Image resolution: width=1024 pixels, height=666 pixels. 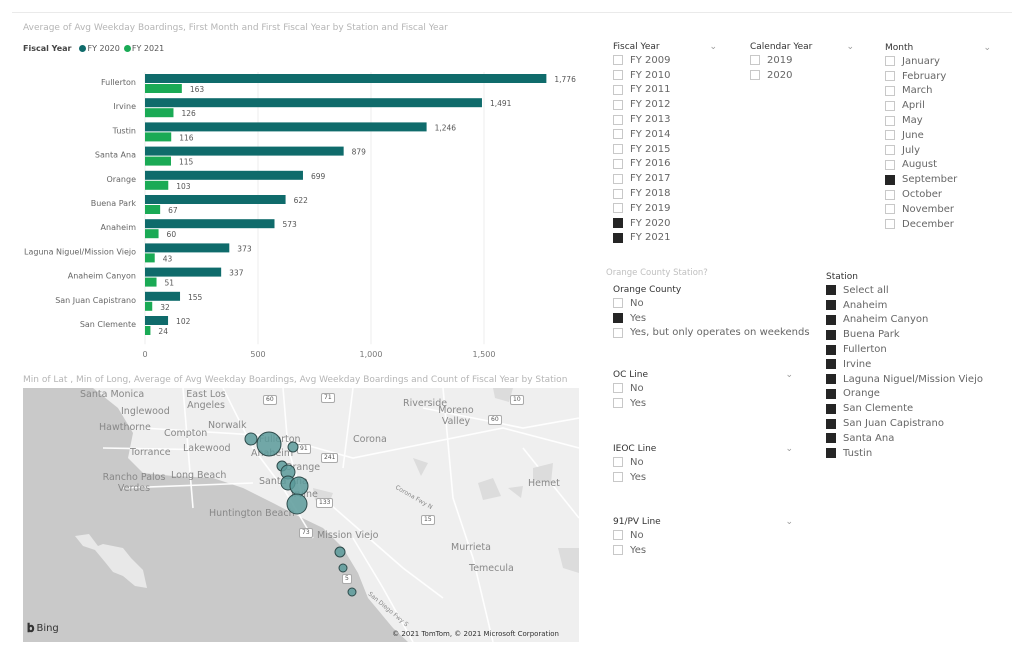 I want to click on slicer-item: FY 2015, so click(x=665, y=149).